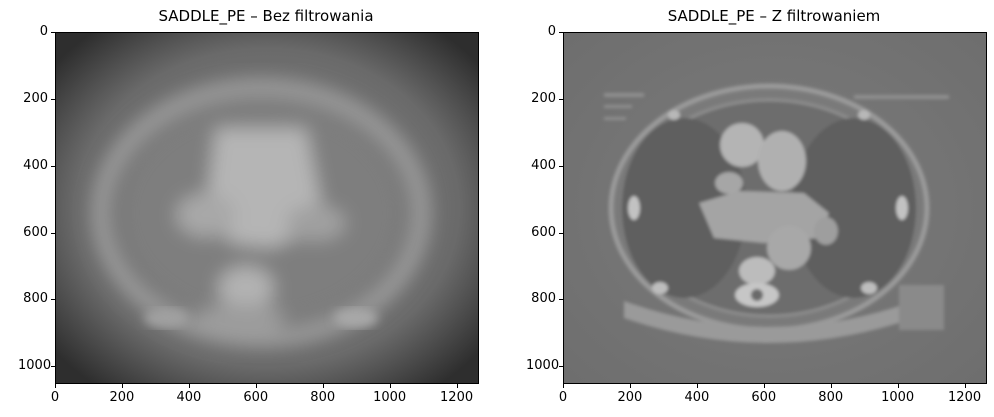  What do you see at coordinates (323, 397) in the screenshot?
I see `left-xtick-label: 800` at bounding box center [323, 397].